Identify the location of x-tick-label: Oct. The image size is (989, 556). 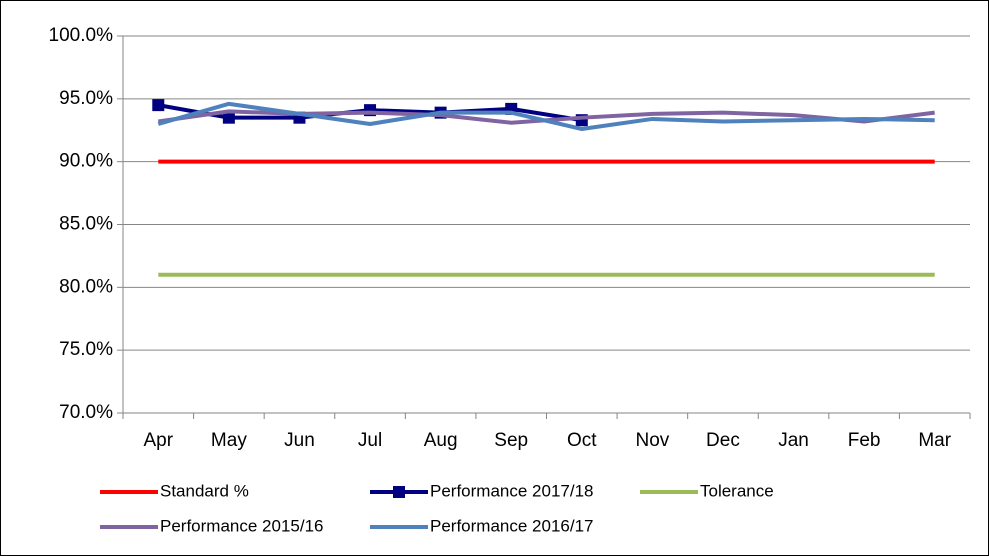
(582, 440).